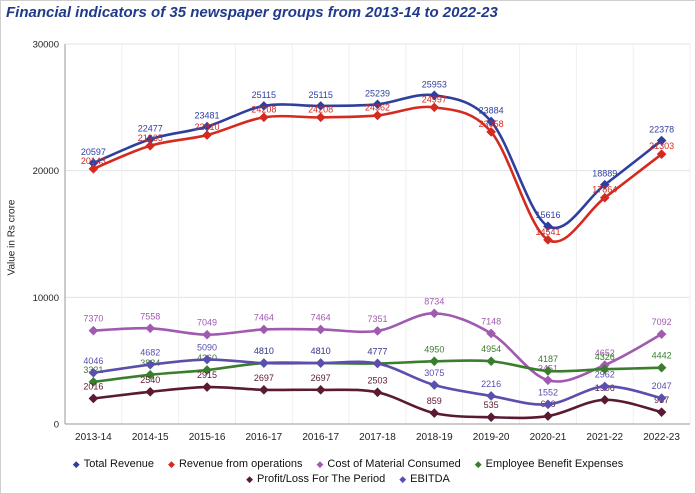  What do you see at coordinates (264, 95) in the screenshot?
I see `data-label: 25115` at bounding box center [264, 95].